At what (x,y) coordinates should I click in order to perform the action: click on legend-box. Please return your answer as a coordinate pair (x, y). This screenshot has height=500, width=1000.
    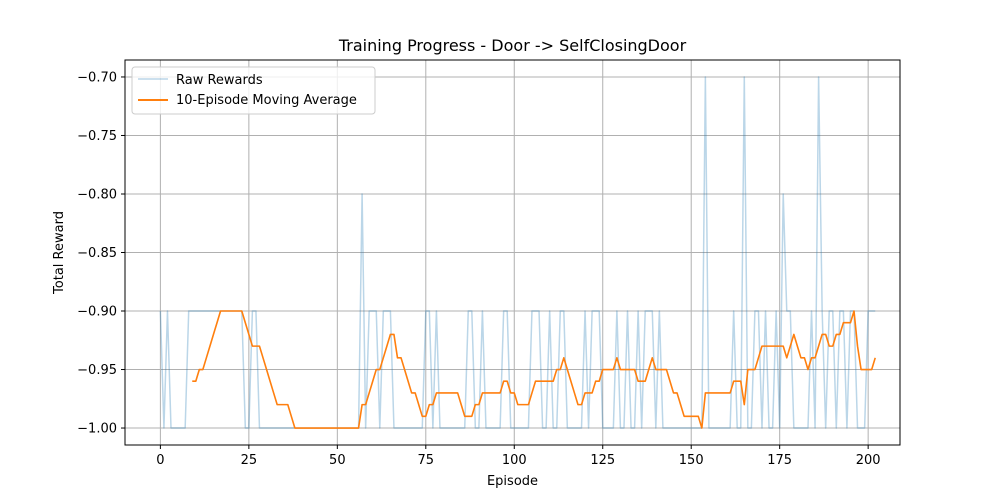
    Looking at the image, I should click on (253, 90).